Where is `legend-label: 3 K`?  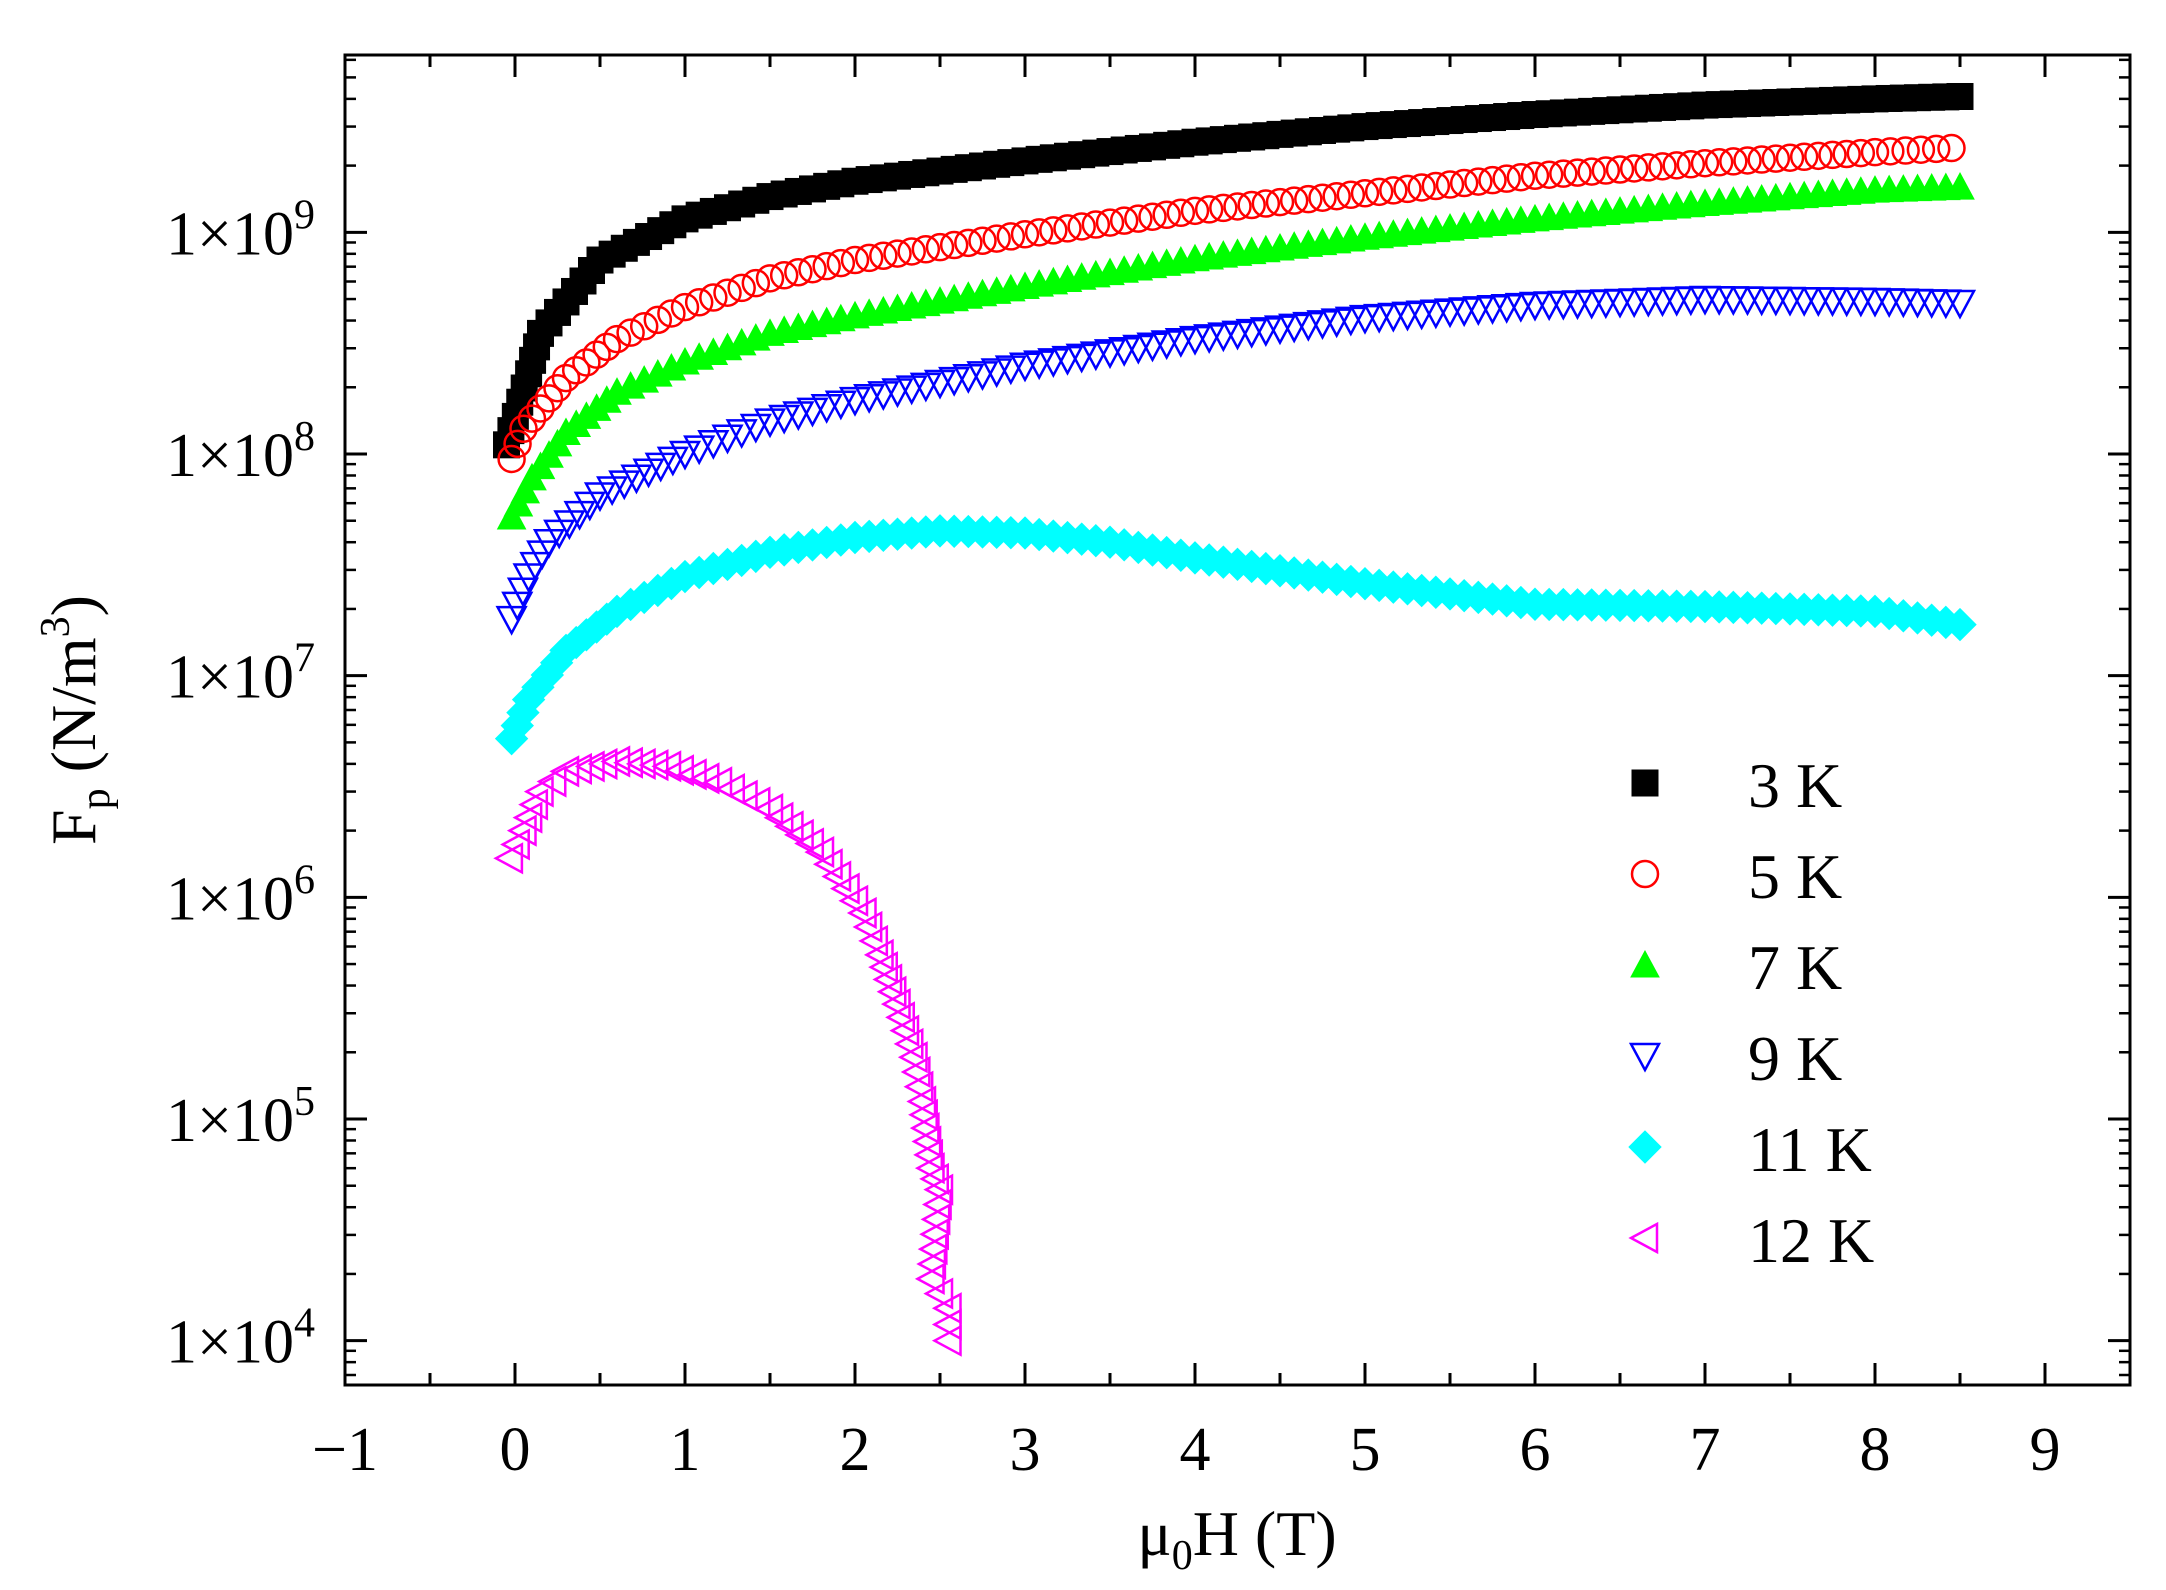 legend-label: 3 K is located at coordinates (1795, 785).